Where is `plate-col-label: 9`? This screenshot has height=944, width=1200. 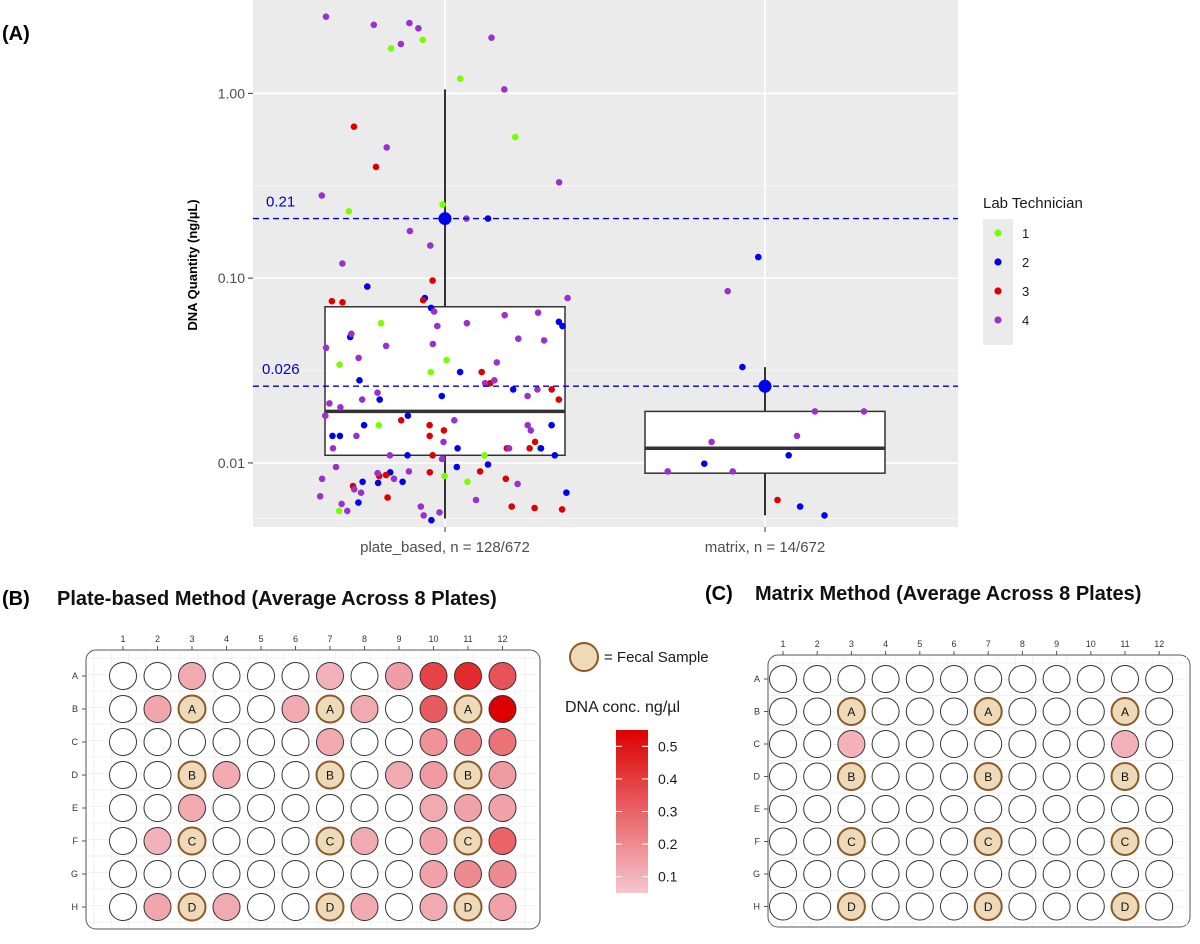
plate-col-label: 9 is located at coordinates (1056, 644).